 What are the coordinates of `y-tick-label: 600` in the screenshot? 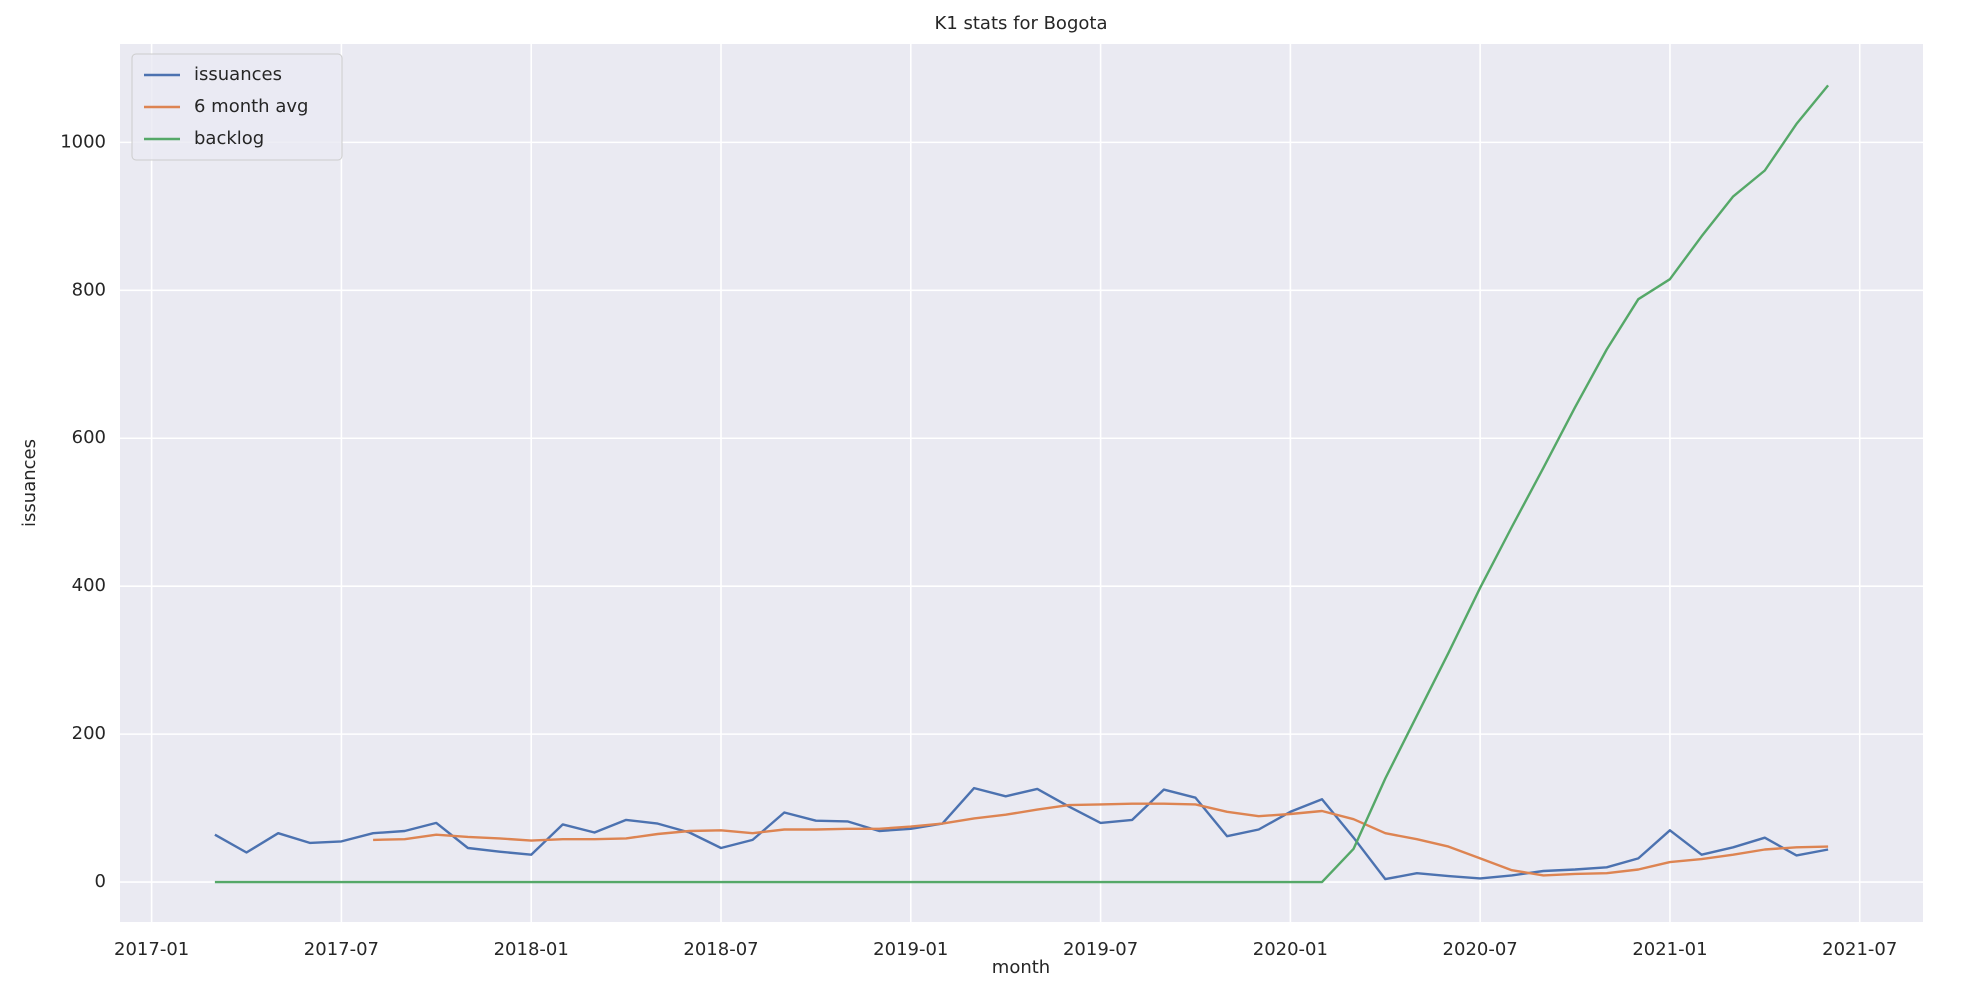 It's located at (89, 437).